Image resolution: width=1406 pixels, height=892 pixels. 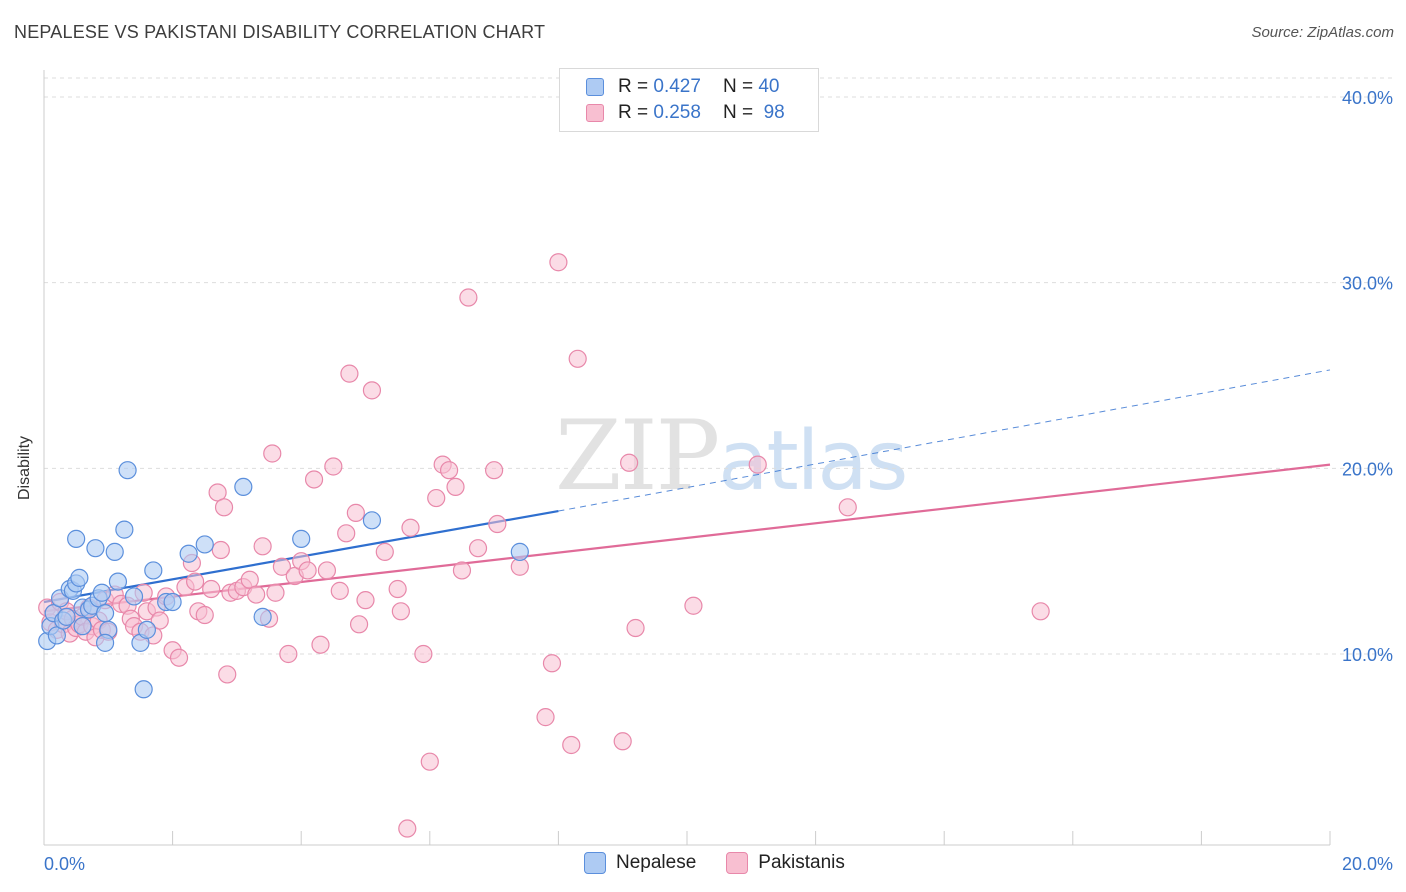 What do you see at coordinates (677, 86) in the screenshot?
I see `r-value: 0.427` at bounding box center [677, 86].